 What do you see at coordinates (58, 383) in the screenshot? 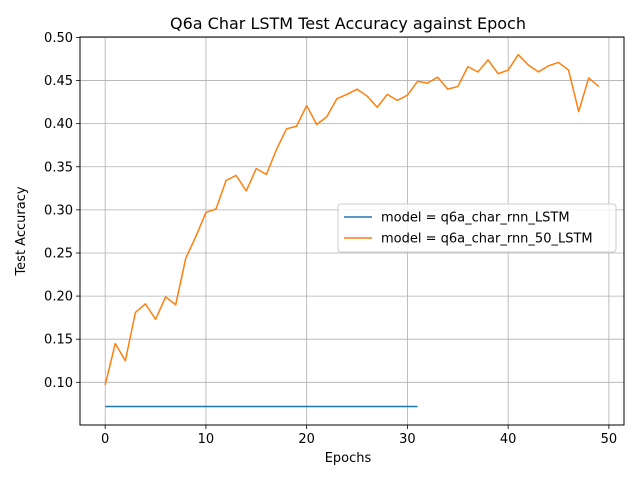
I see `y-tick-label: 0.10` at bounding box center [58, 383].